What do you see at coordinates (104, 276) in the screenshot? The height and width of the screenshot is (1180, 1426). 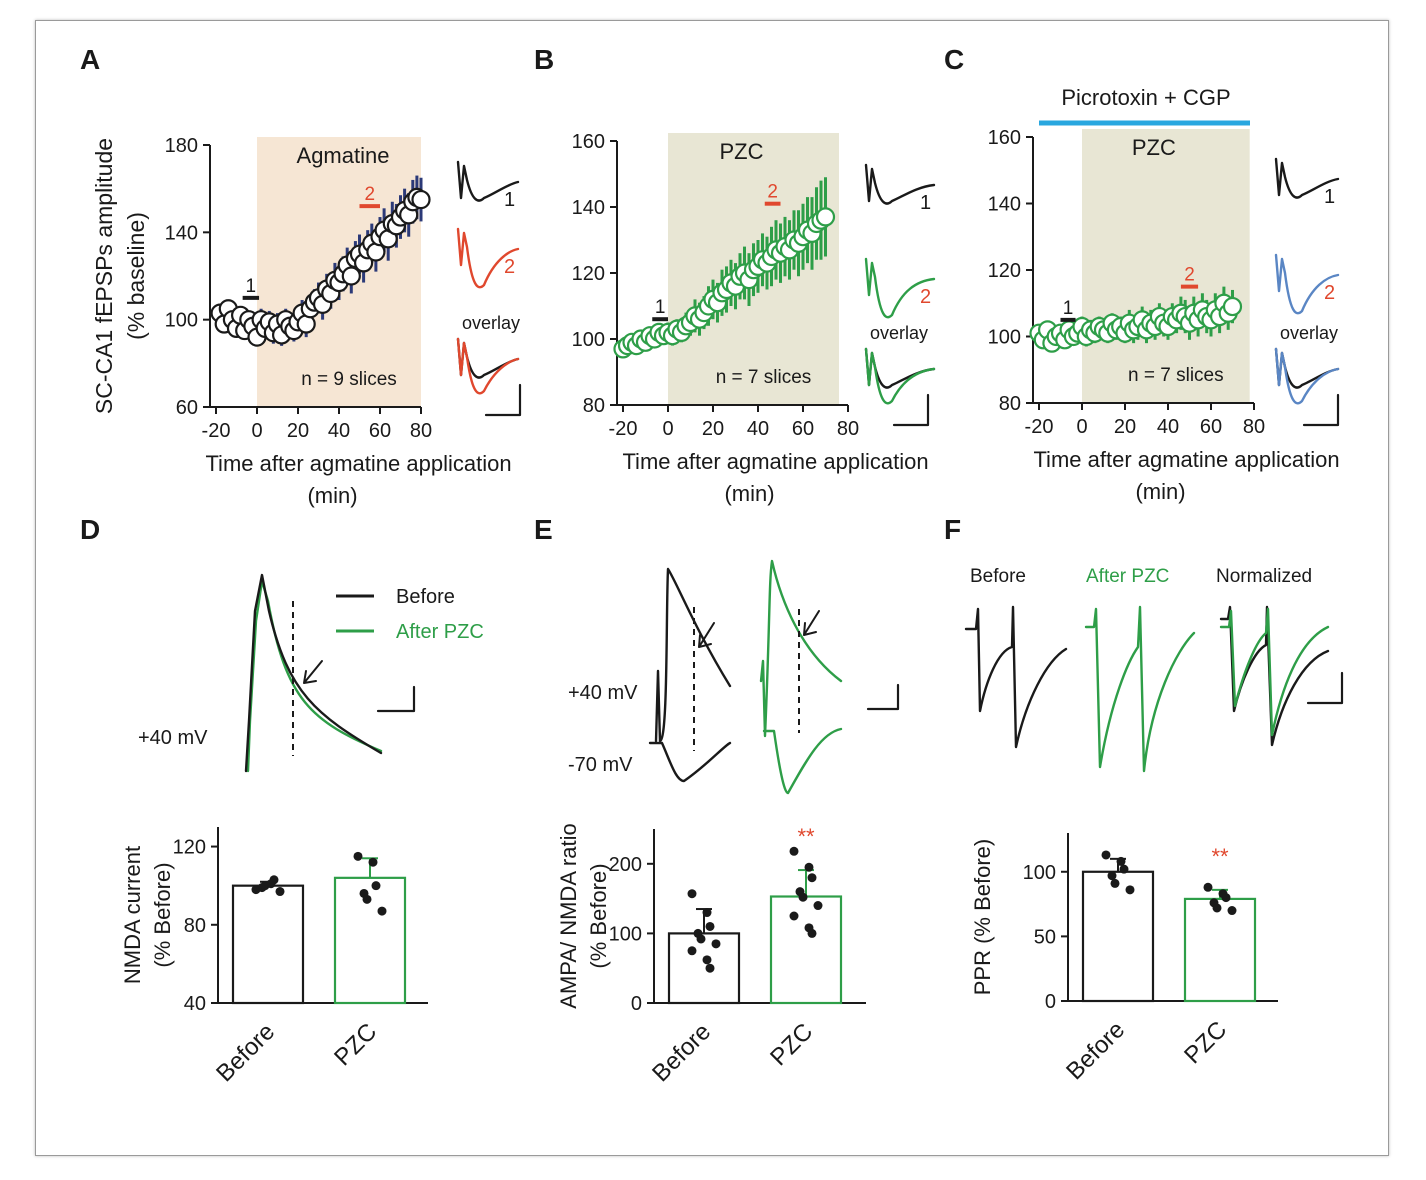 I see `y-axis-label: SC-CA1 fEPSPs amplitude` at bounding box center [104, 276].